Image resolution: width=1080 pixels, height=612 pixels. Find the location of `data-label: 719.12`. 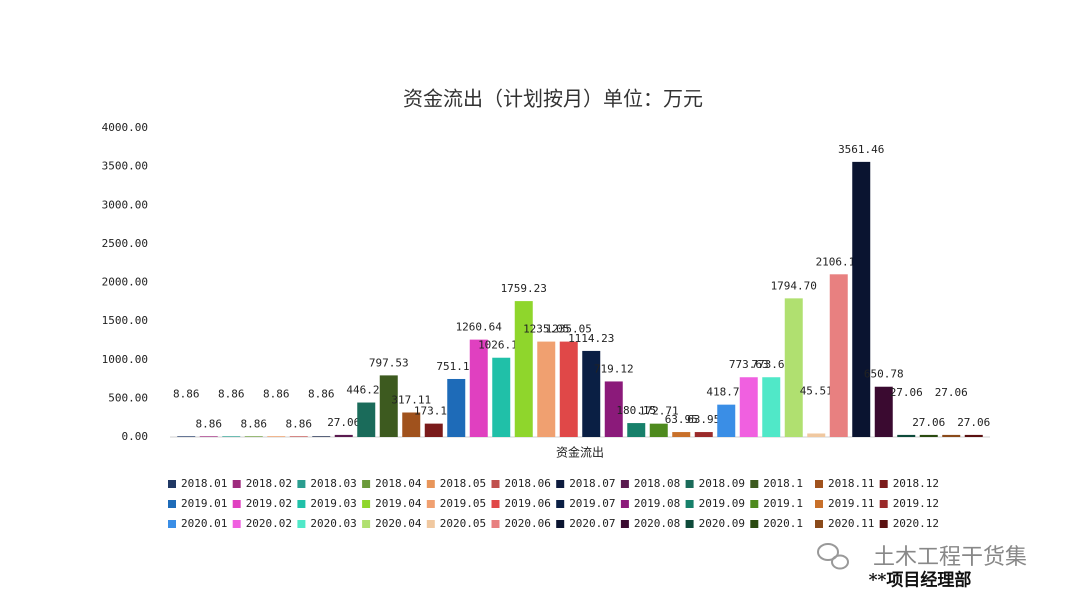

data-label: 719.12 is located at coordinates (614, 368).